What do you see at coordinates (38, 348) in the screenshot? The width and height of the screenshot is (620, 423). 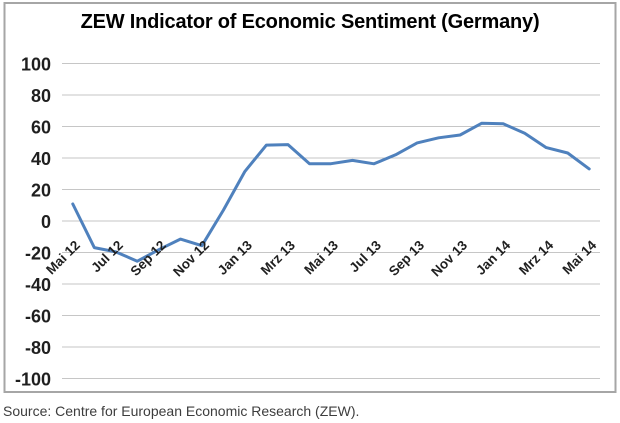 I see `y-axis-tick-label: -80` at bounding box center [38, 348].